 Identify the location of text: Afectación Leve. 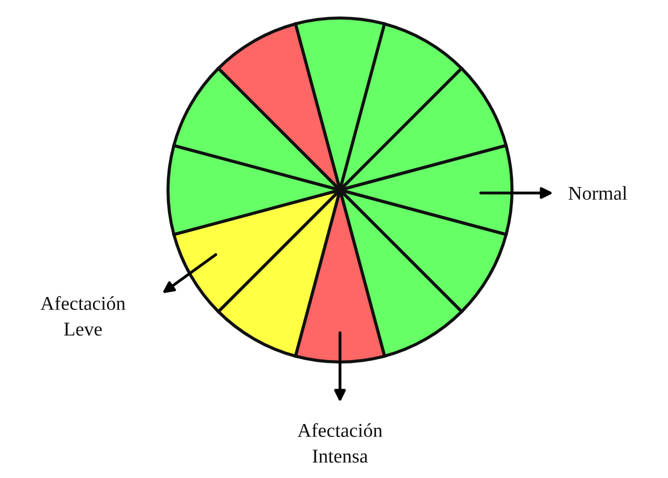
(83, 316).